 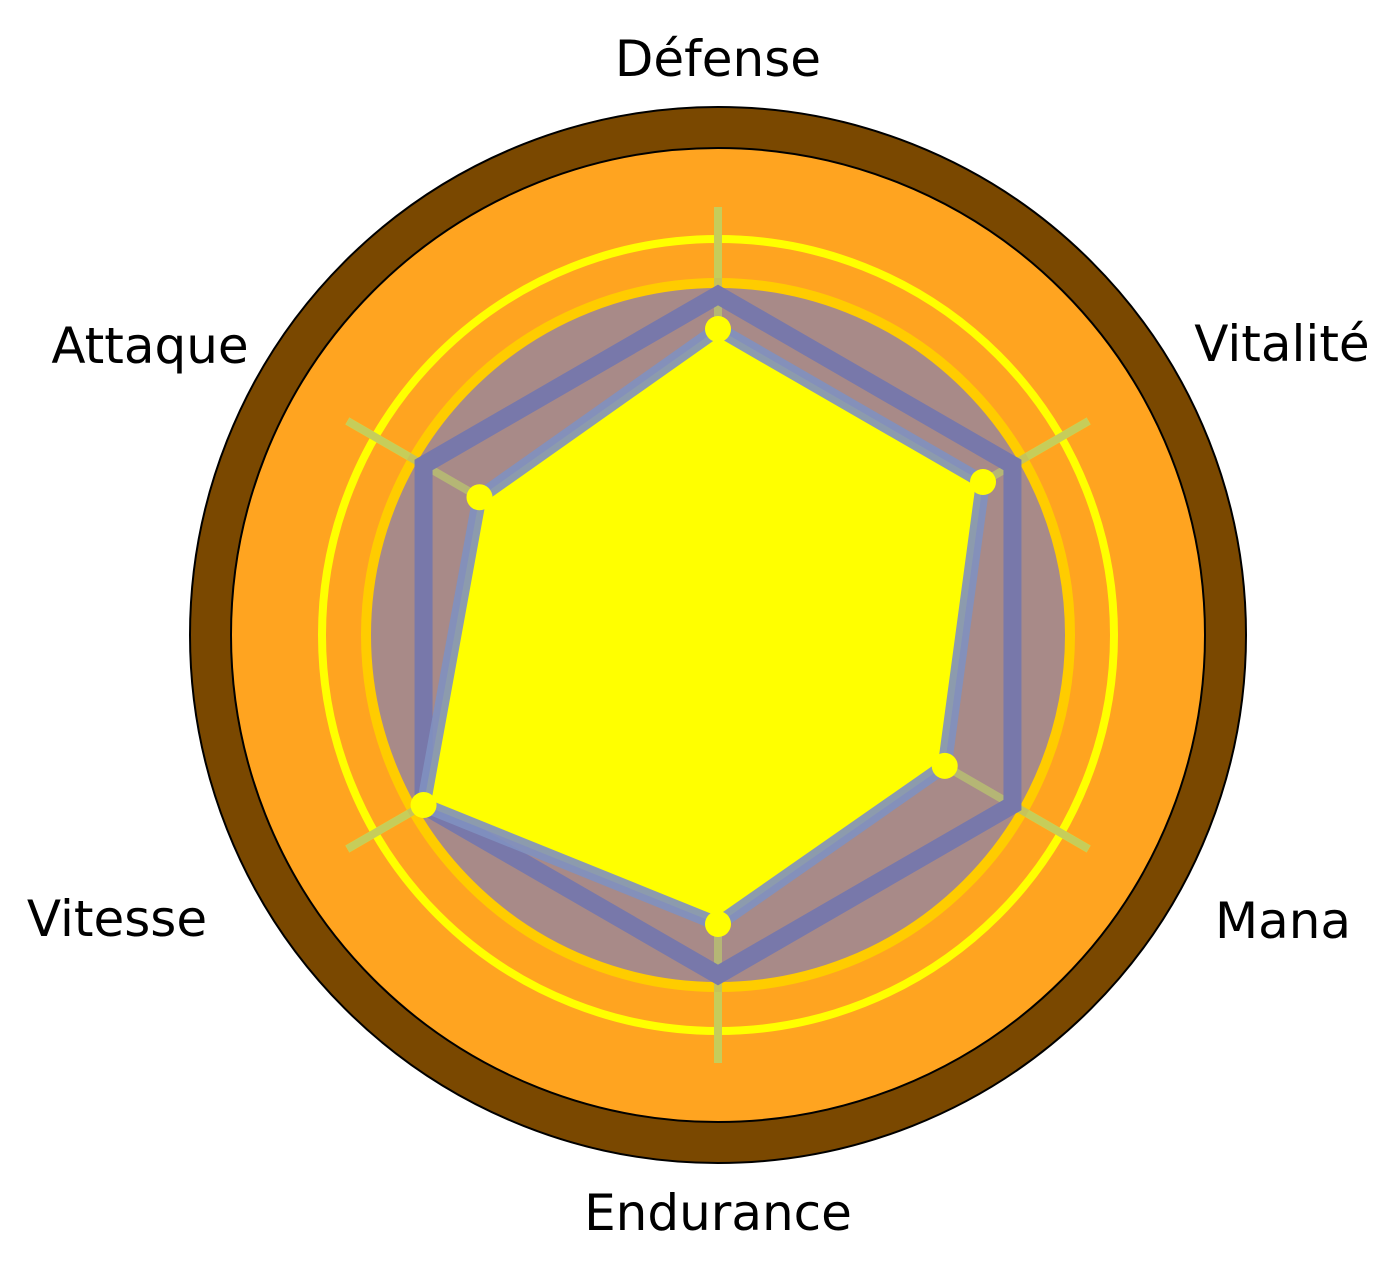 I want to click on axis-label-defense: Défense, so click(x=718, y=59).